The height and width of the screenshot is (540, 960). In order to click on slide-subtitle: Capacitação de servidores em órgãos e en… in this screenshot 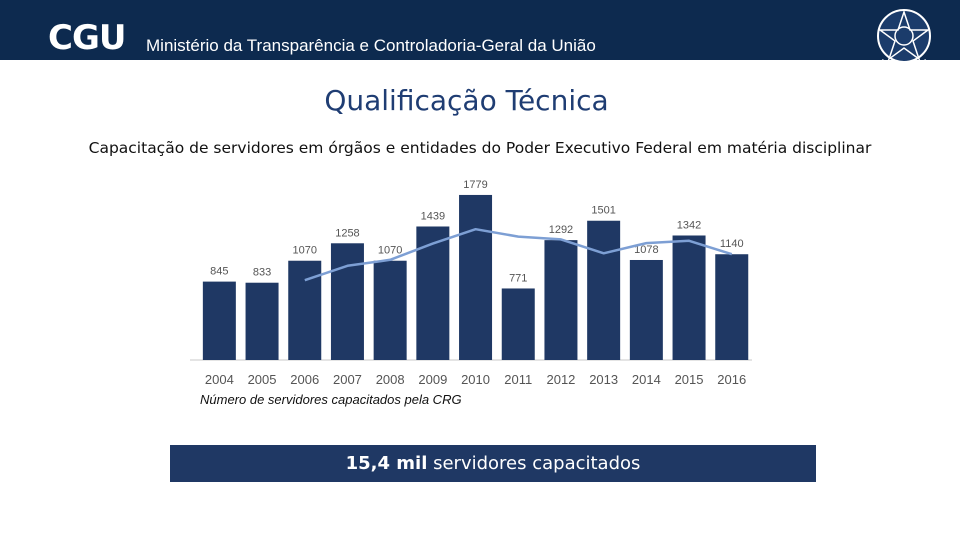, I will do `click(480, 148)`.